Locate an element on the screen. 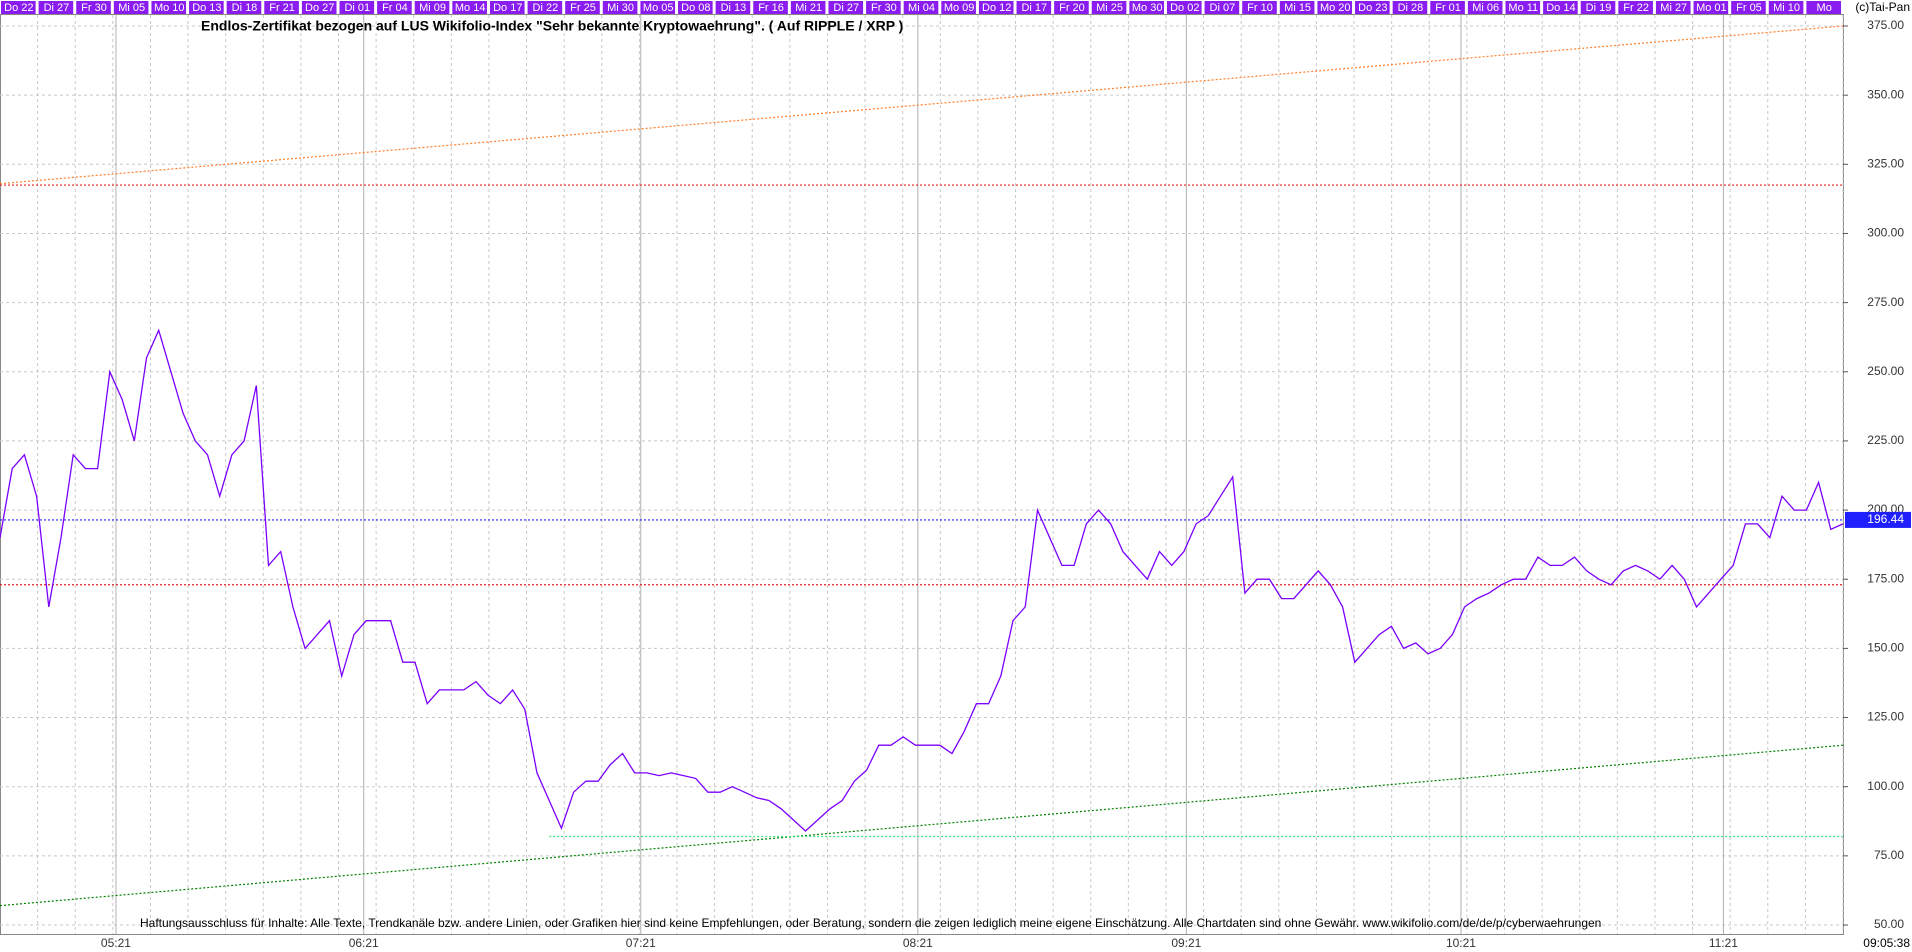  y-tick-label: 150.00 is located at coordinates (1885, 648).